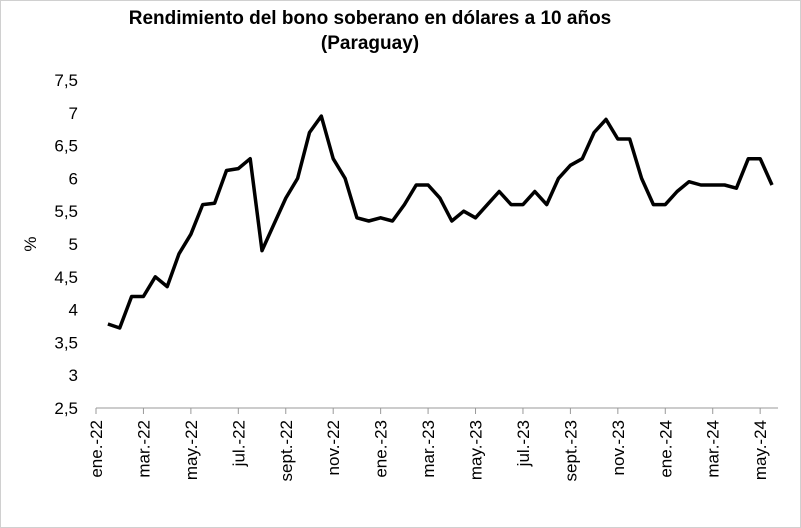 This screenshot has width=801, height=528. Describe the element at coordinates (238, 443) in the screenshot. I see `x-tick-label: jul.-22` at that location.